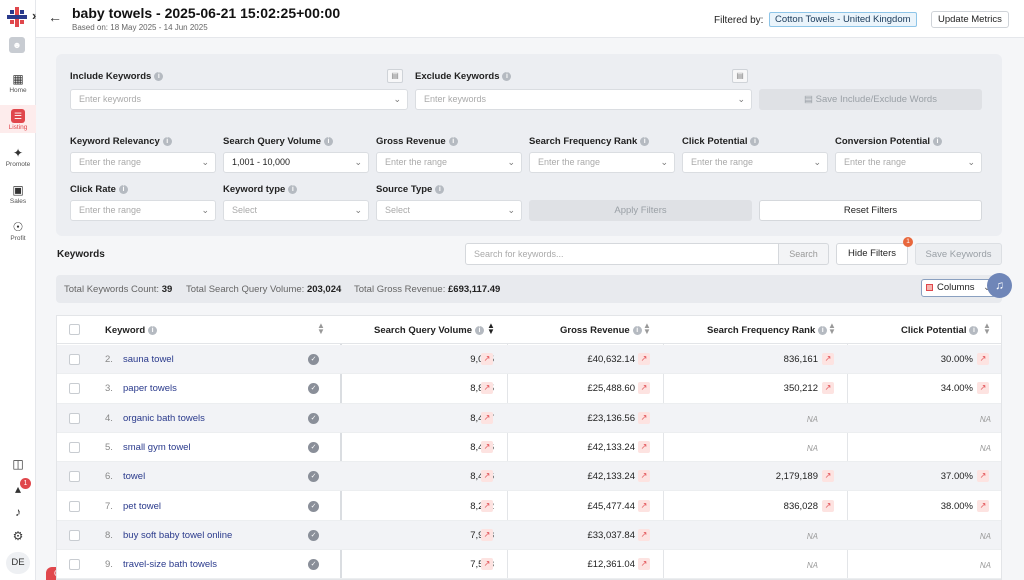 Image resolution: width=1024 pixels, height=580 pixels. Describe the element at coordinates (74, 329) in the screenshot. I see `select-all-checkbox` at that location.